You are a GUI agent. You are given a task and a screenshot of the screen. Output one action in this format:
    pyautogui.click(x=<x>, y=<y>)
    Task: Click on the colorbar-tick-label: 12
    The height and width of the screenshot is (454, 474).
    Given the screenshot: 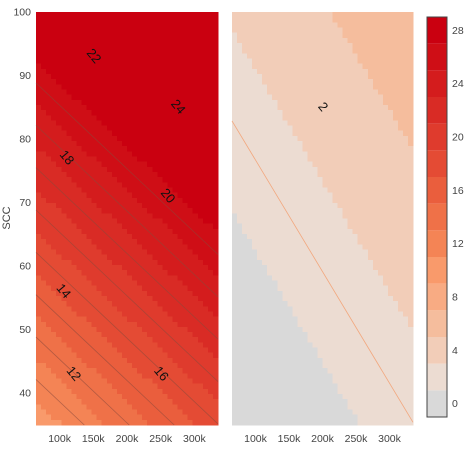 What is the action you would take?
    pyautogui.click(x=458, y=244)
    